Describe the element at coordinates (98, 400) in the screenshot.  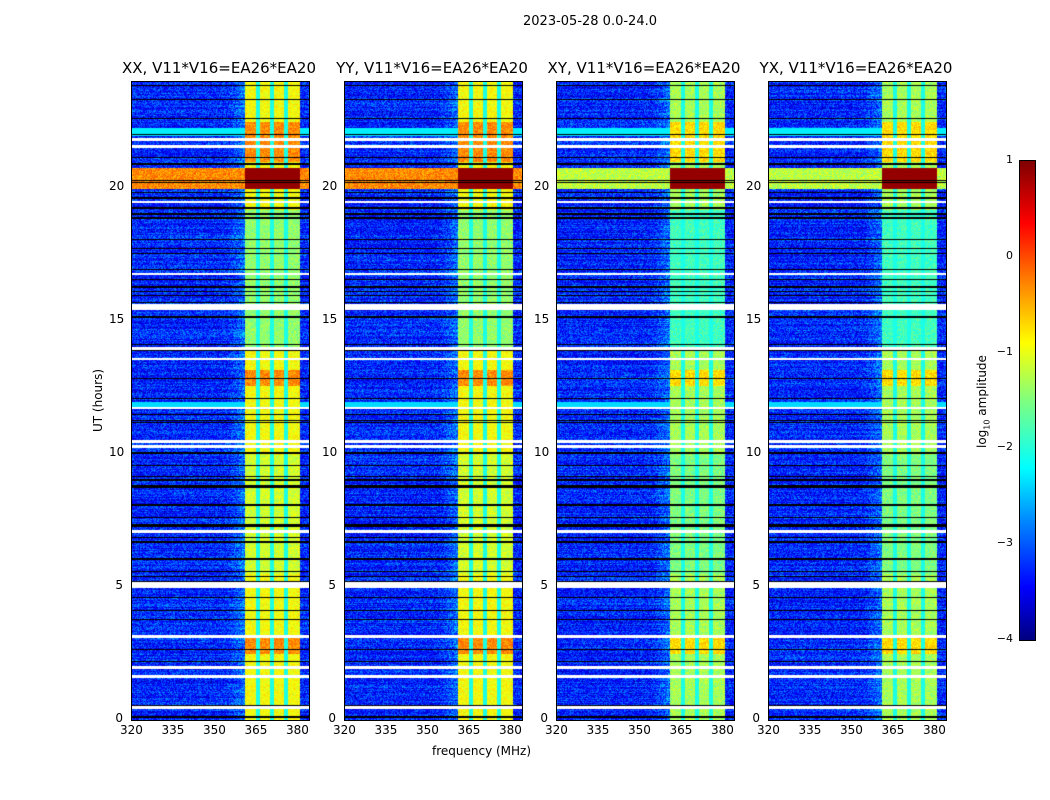
I see `y-axis-label: UT (hours)` at that location.